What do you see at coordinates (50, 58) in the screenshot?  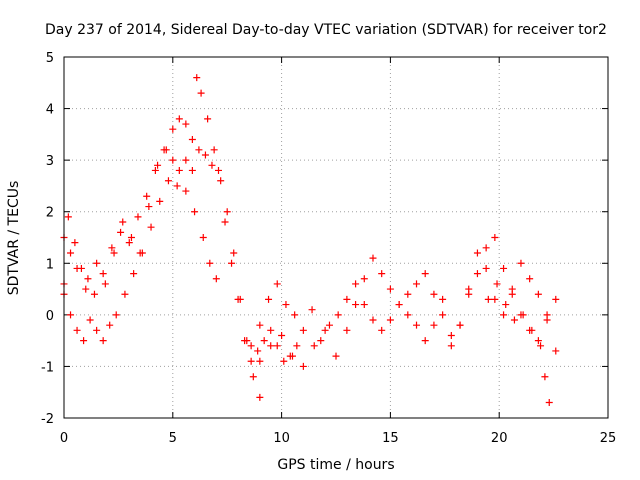 I see `y-tick-label: 5` at bounding box center [50, 58].